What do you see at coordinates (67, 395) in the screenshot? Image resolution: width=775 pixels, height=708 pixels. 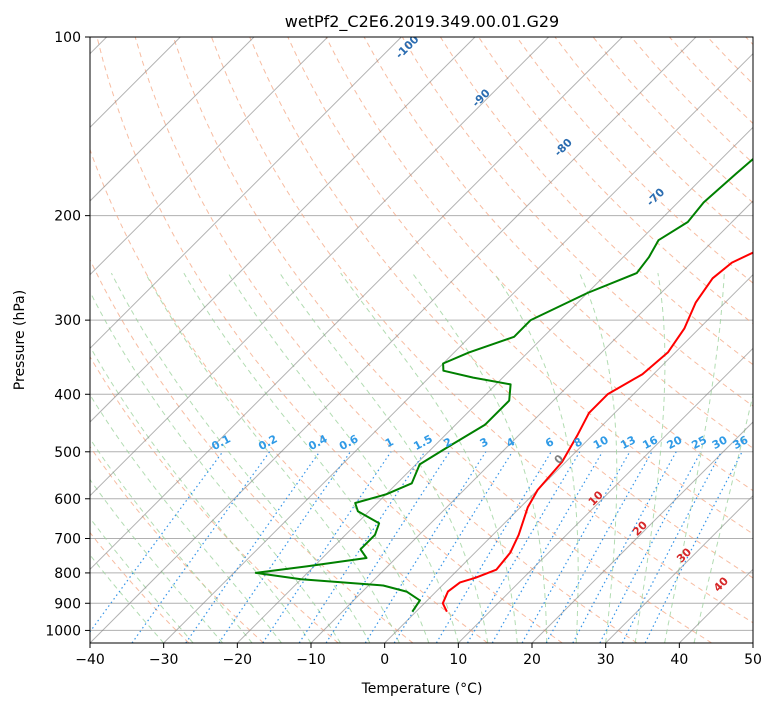 I see `y-tick-label: 400` at bounding box center [67, 395].